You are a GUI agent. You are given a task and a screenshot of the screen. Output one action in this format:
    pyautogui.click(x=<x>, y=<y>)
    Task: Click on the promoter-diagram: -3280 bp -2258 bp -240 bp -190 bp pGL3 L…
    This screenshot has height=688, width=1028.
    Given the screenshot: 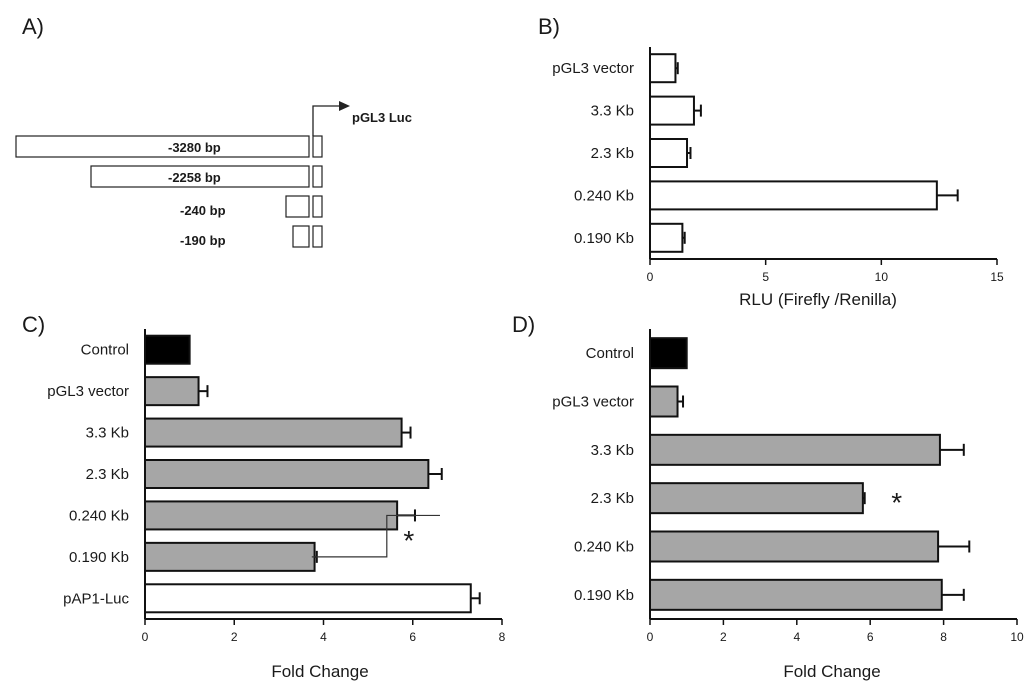 What is the action you would take?
    pyautogui.click(x=213, y=174)
    